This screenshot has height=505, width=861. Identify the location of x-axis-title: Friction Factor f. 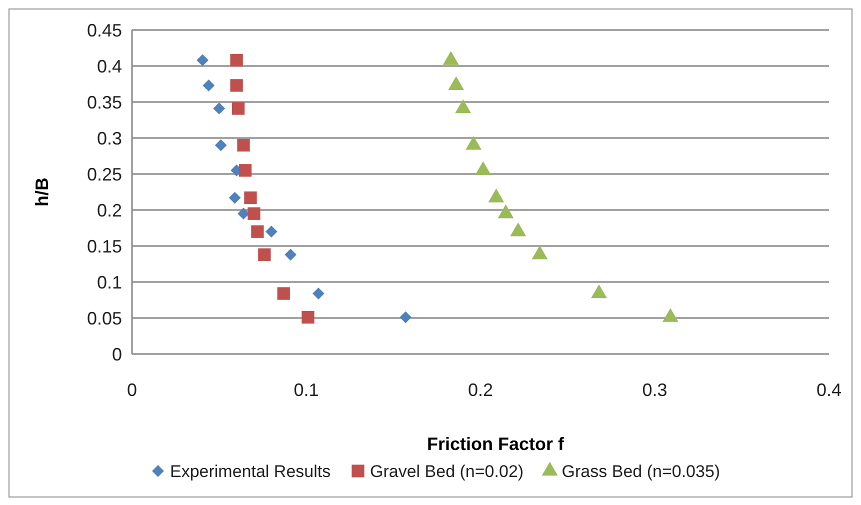
(495, 444).